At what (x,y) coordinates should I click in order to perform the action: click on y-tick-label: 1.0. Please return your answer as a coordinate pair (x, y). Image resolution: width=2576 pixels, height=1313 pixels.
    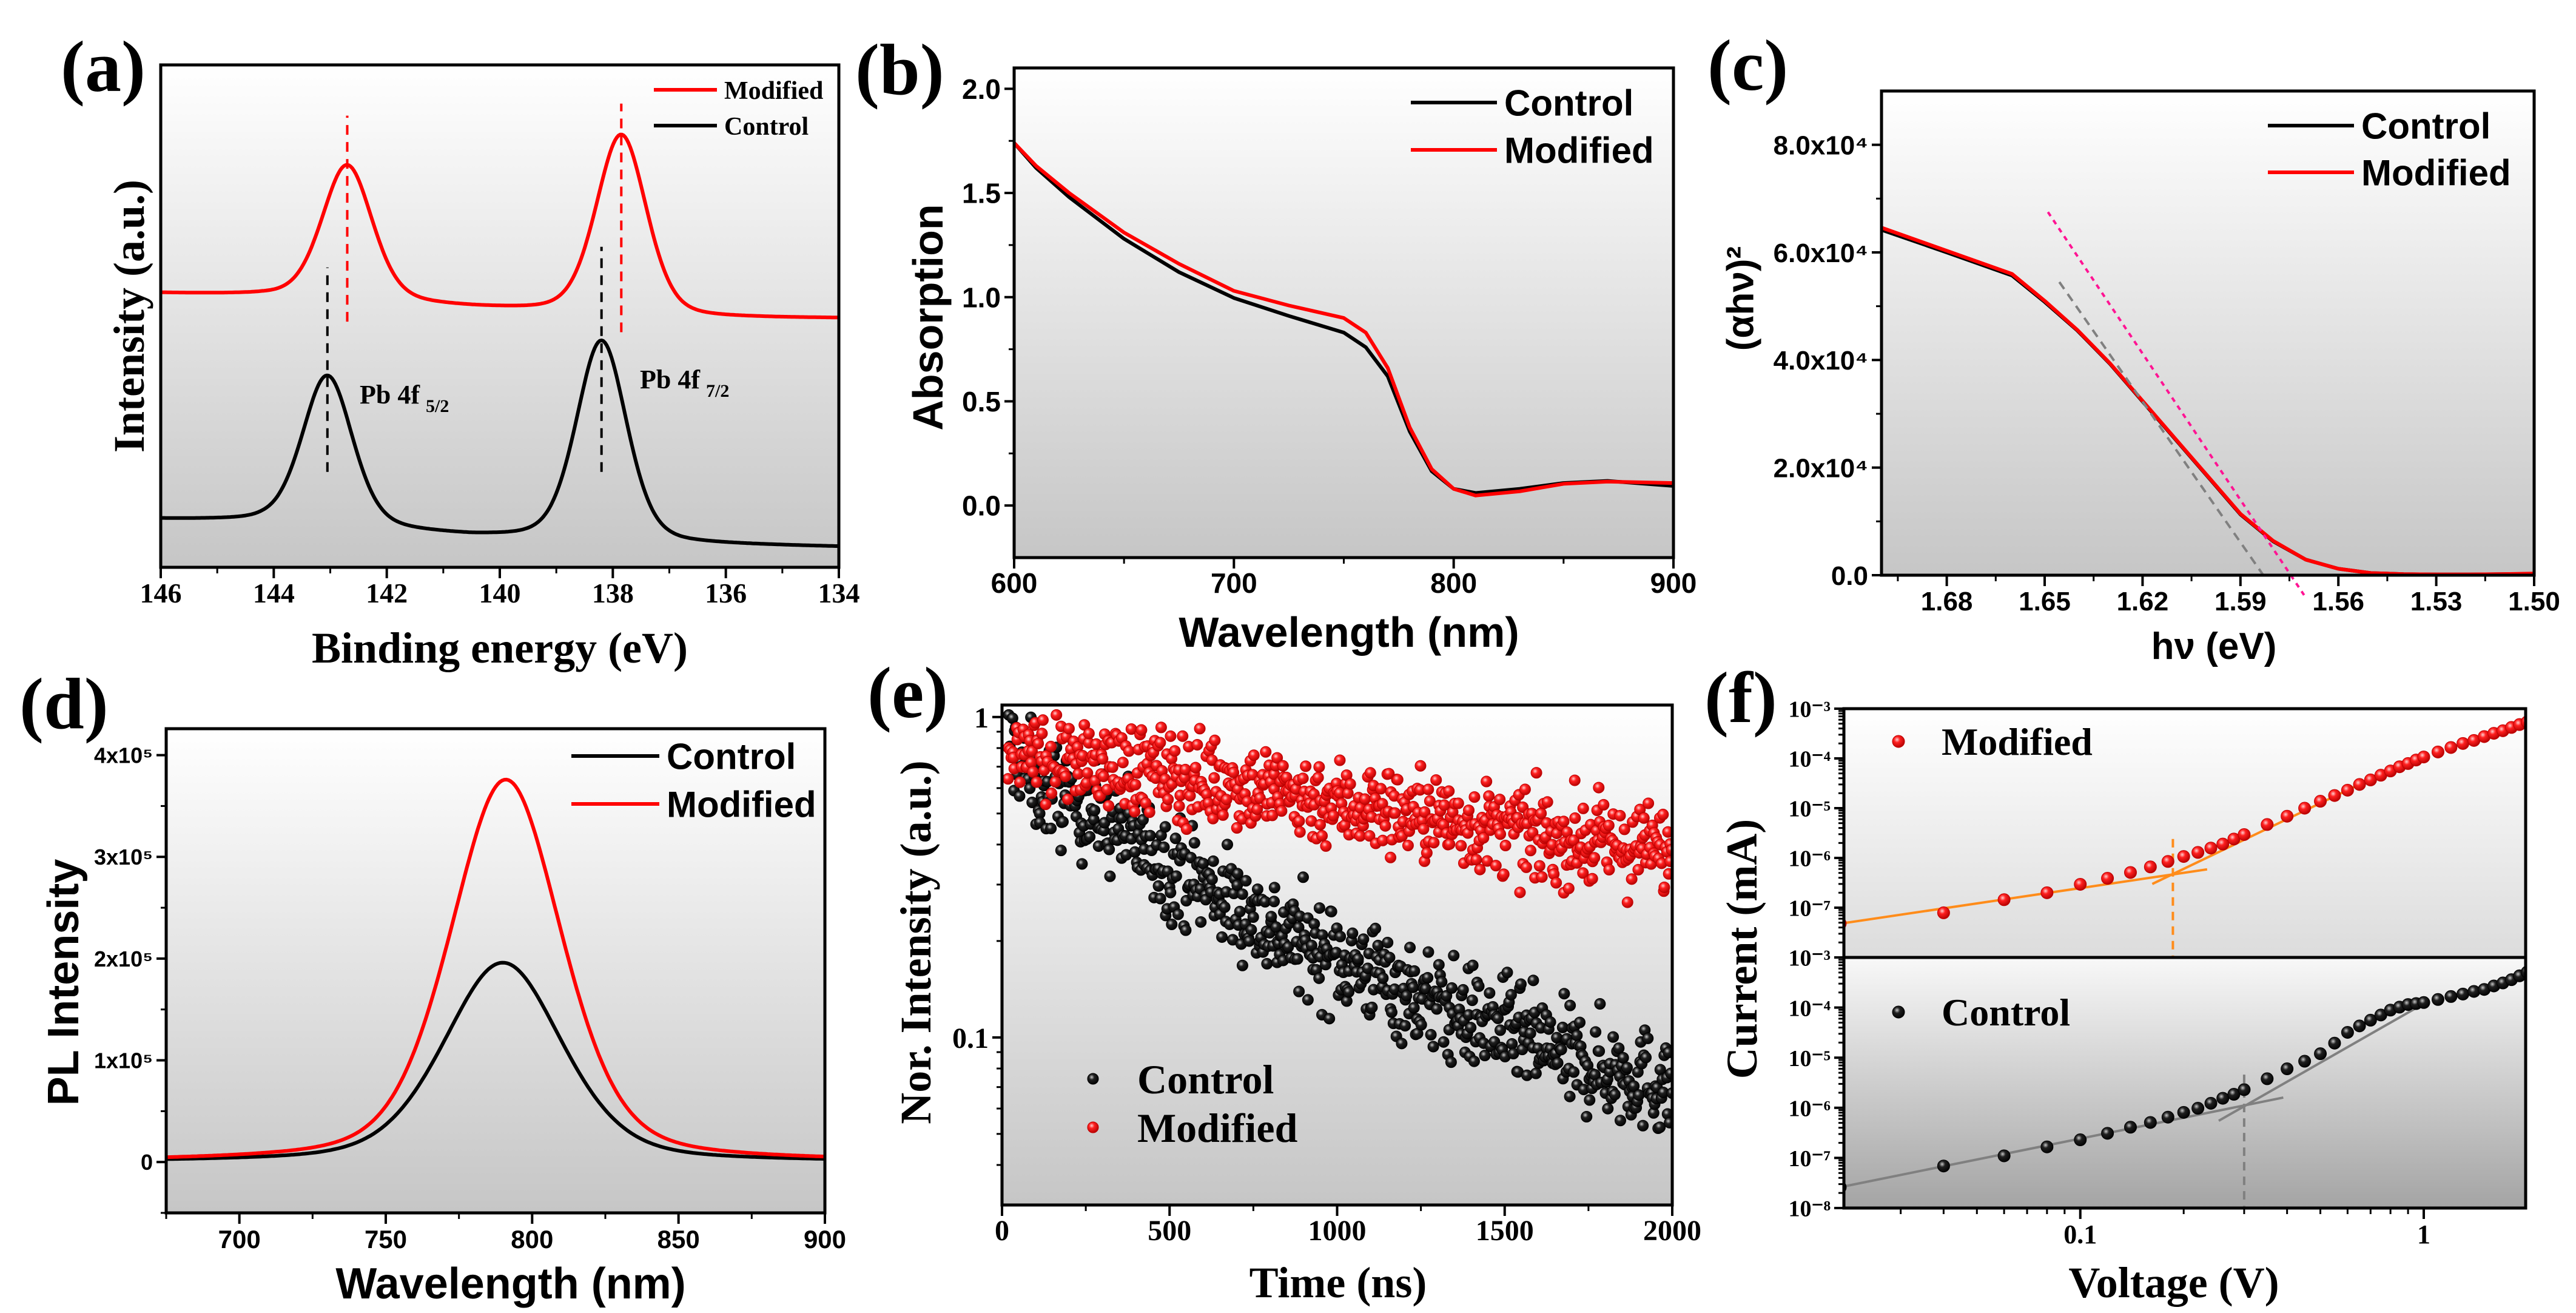
    Looking at the image, I should click on (981, 297).